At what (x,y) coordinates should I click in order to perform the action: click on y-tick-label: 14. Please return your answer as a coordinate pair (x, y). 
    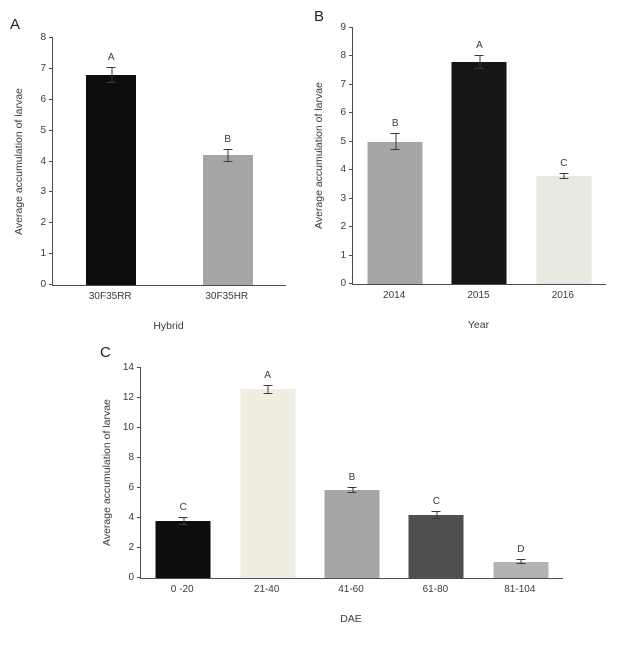
    Looking at the image, I should click on (128, 367).